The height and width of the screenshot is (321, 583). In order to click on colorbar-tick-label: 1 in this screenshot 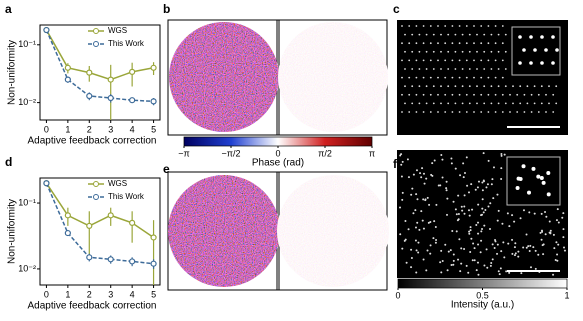, I will do `click(566, 295)`.